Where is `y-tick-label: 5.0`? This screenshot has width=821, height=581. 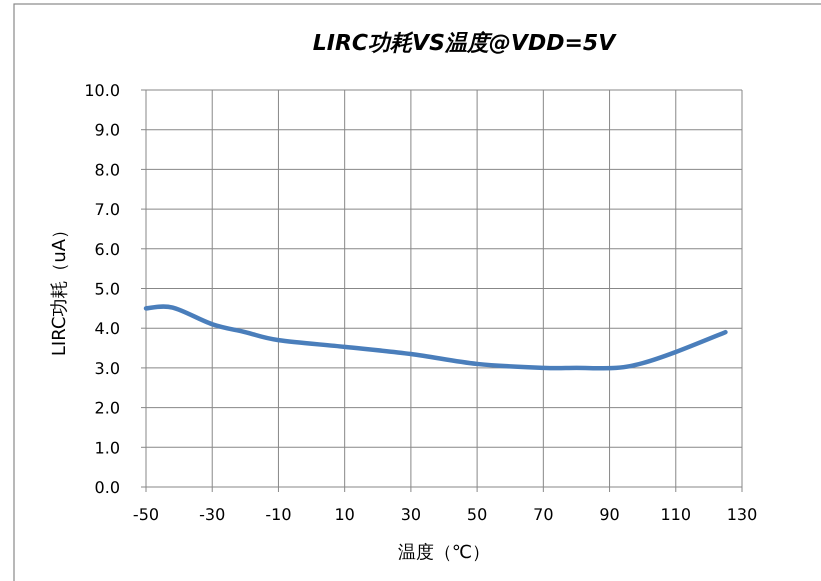
y-tick-label: 5.0 is located at coordinates (107, 289).